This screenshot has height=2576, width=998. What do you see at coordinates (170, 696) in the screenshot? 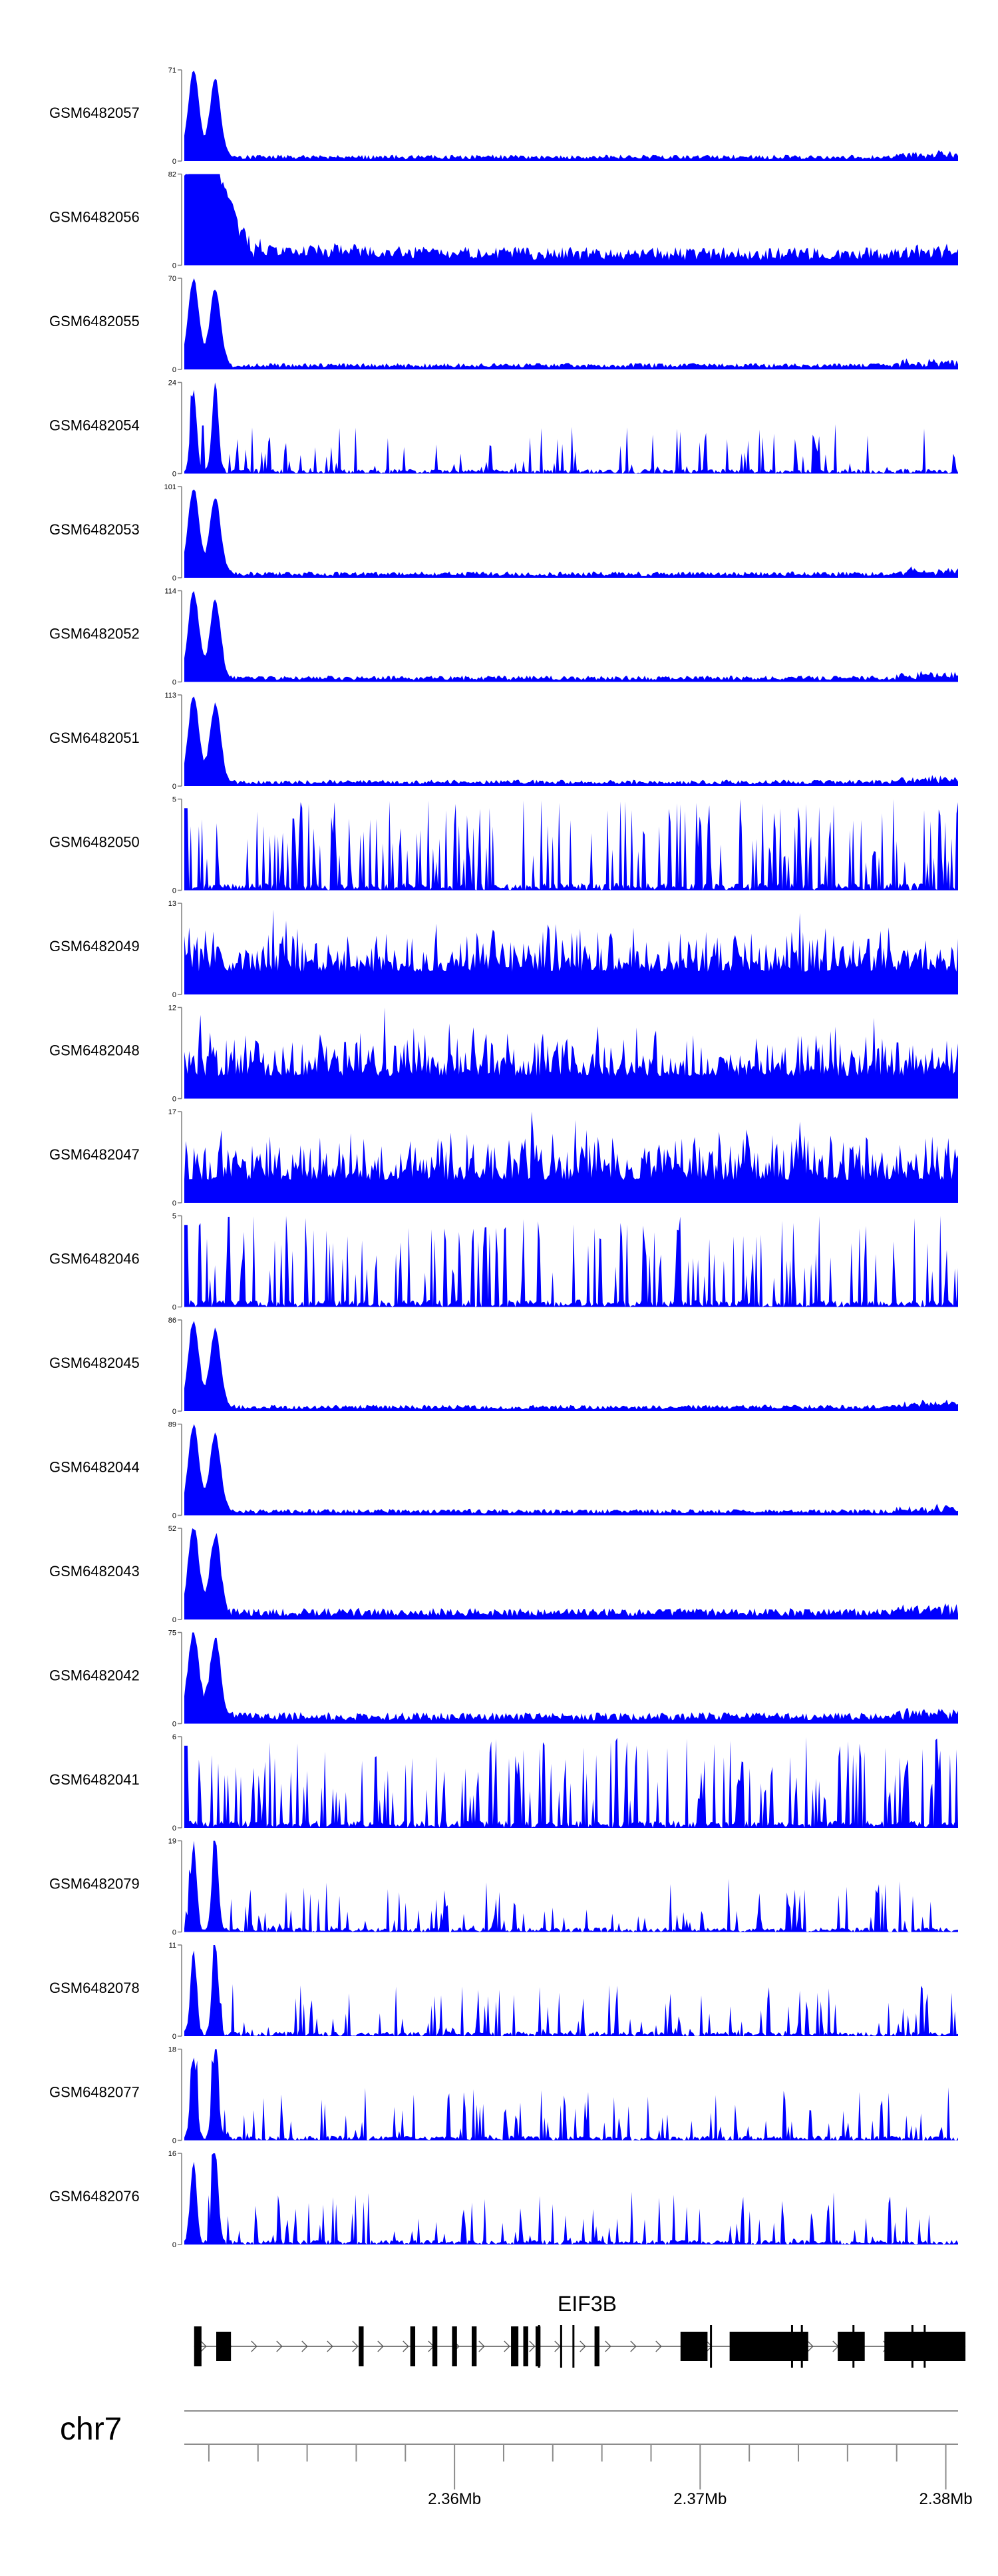
I see `track-ymax-label: 113` at bounding box center [170, 696].